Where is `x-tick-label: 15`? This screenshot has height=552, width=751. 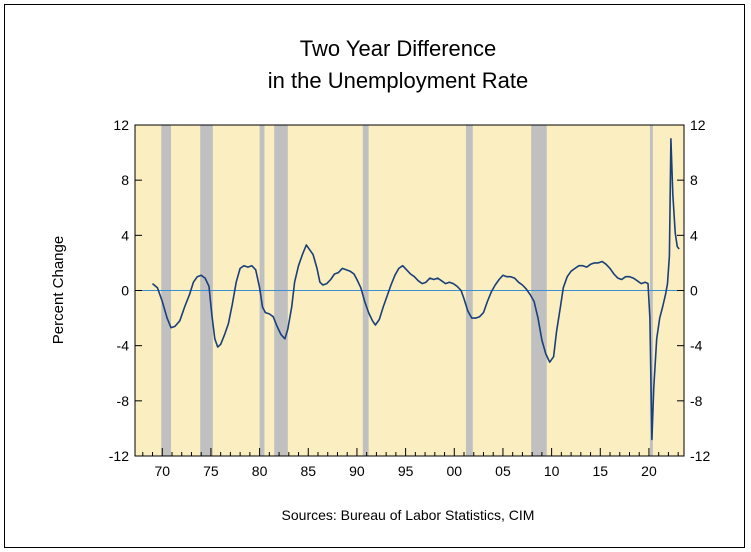 x-tick-label: 15 is located at coordinates (600, 471).